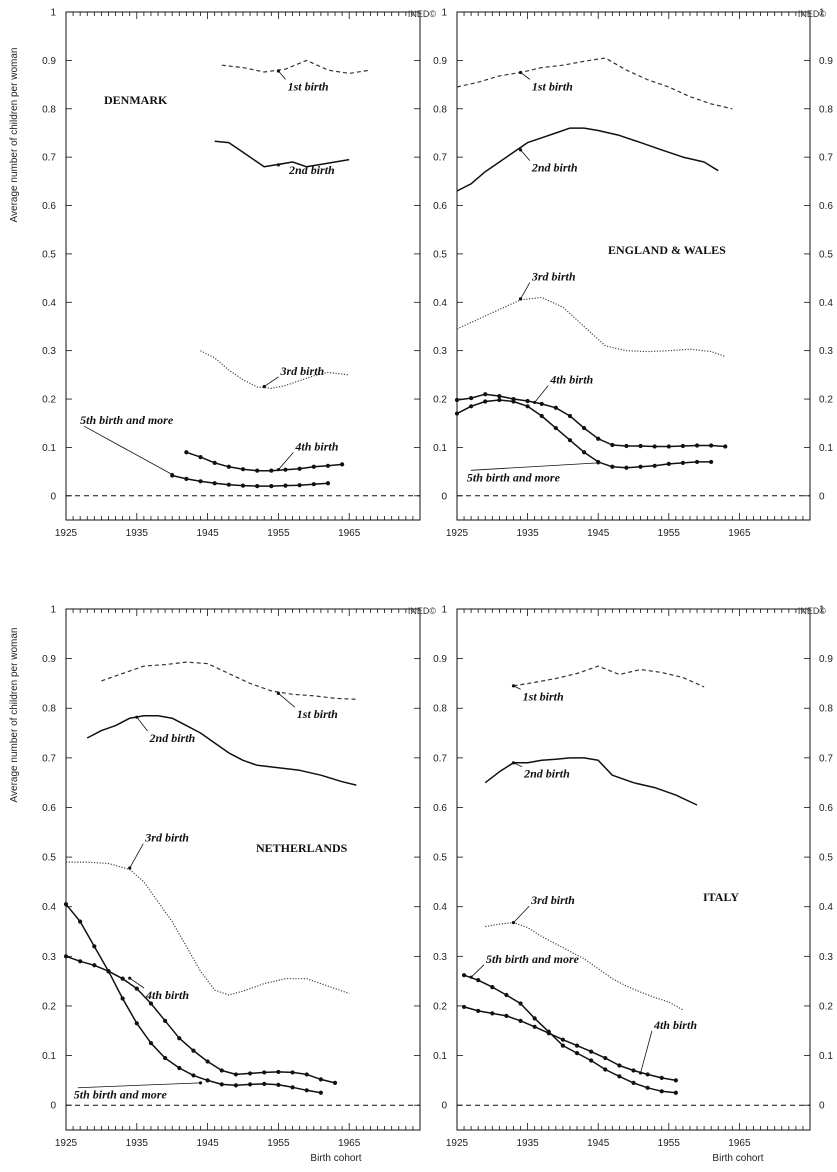  What do you see at coordinates (49, 1056) in the screenshot?
I see `y-tick-label: 0.1` at bounding box center [49, 1056].